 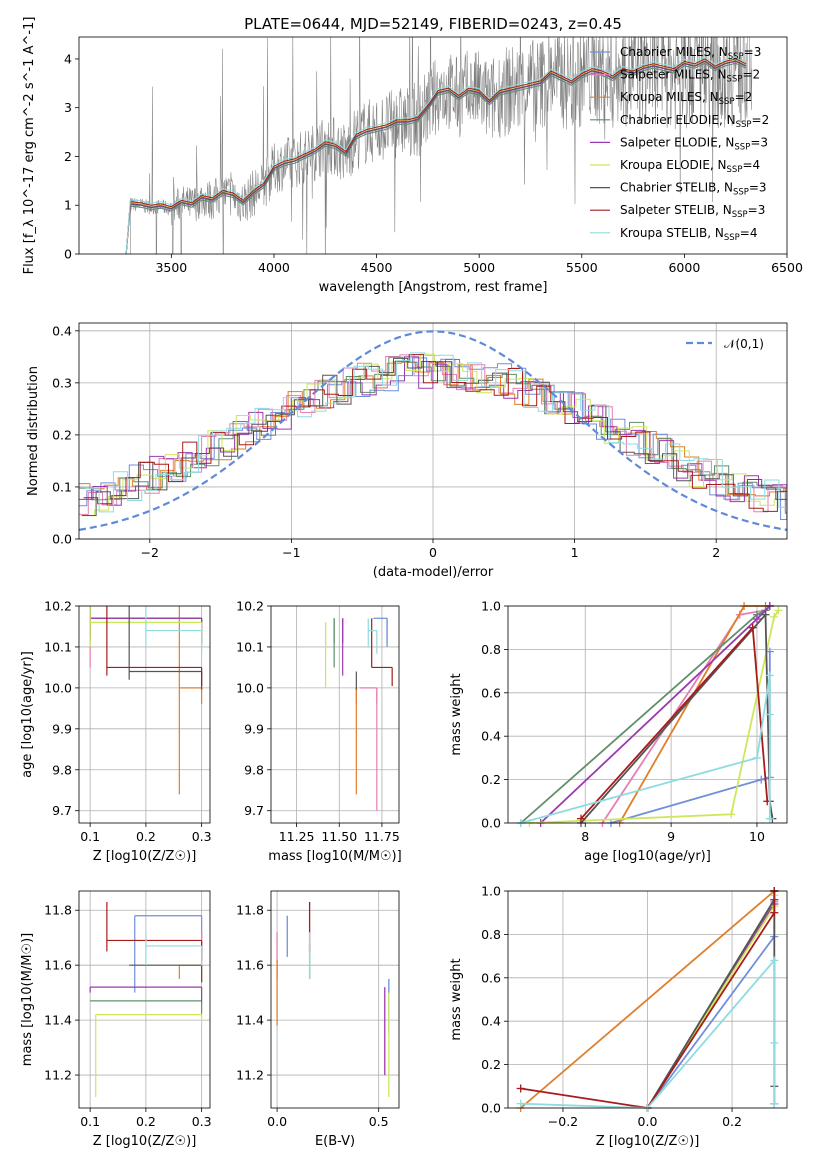 What do you see at coordinates (335, 1141) in the screenshot?
I see `x-axis-label: E(B-V)` at bounding box center [335, 1141].